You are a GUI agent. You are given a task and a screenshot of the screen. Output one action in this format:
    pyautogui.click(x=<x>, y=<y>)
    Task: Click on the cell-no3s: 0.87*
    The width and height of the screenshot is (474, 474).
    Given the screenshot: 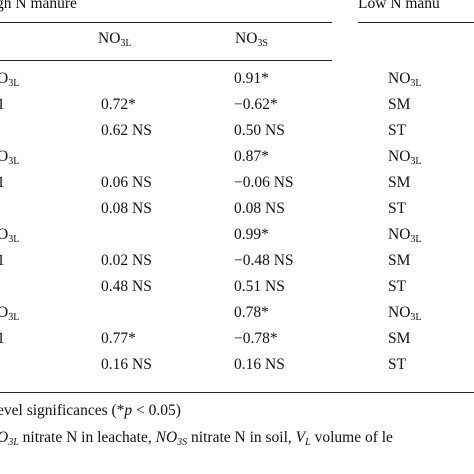 What is the action you would take?
    pyautogui.click(x=251, y=156)
    